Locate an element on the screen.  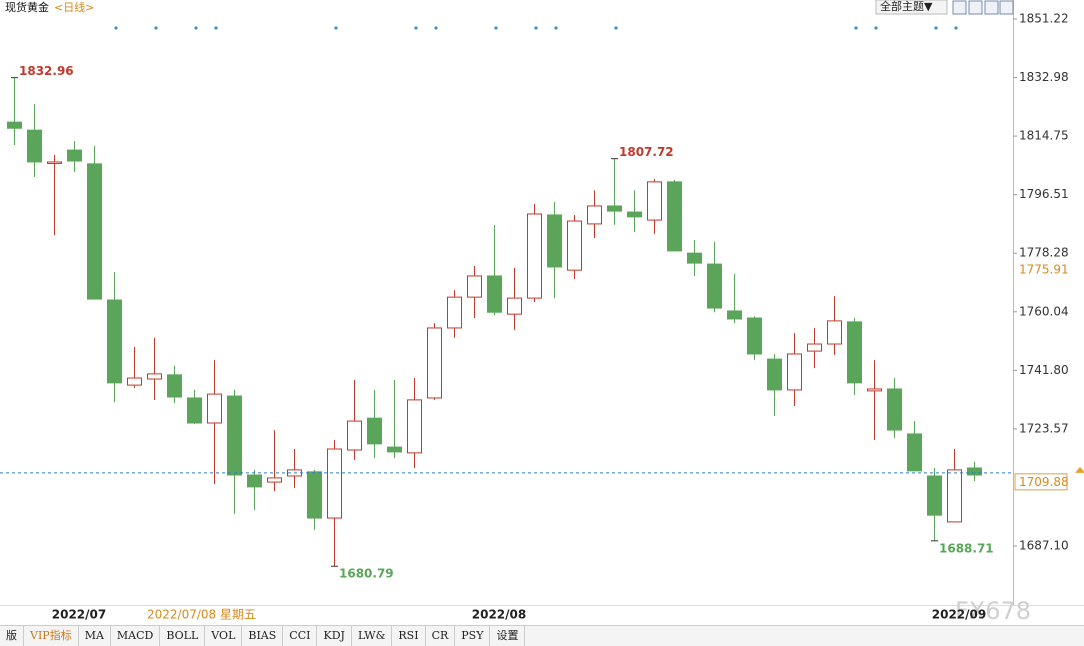
indicator-tab: MACD is located at coordinates (136, 636).